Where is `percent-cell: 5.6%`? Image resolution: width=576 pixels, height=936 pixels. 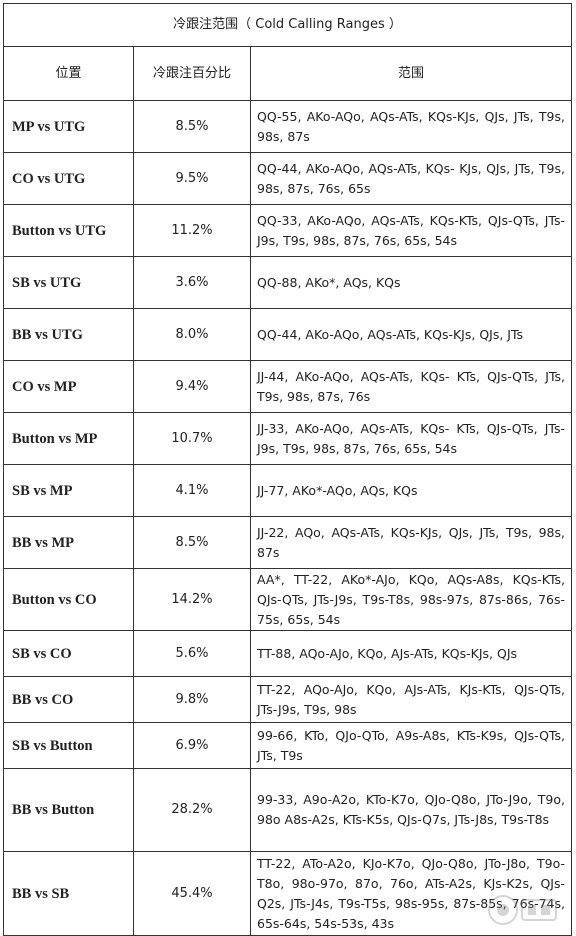 percent-cell: 5.6% is located at coordinates (192, 654).